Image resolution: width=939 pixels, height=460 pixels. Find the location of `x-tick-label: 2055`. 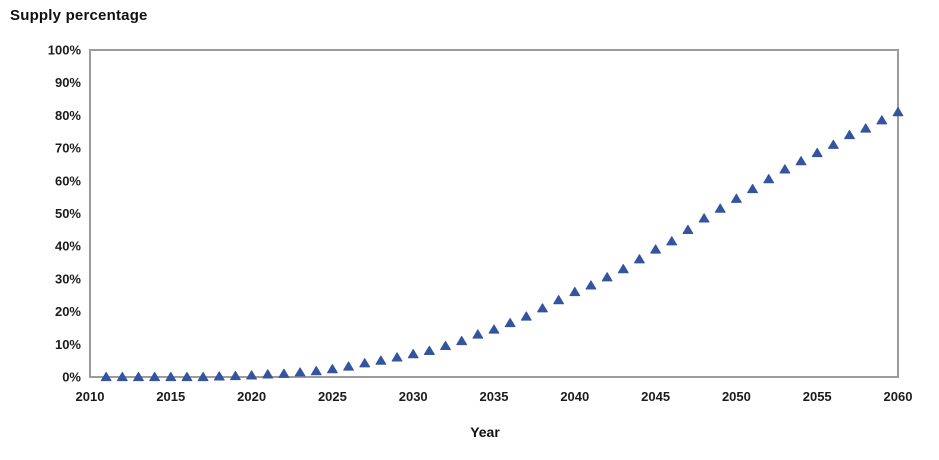

x-tick-label: 2055 is located at coordinates (817, 396).